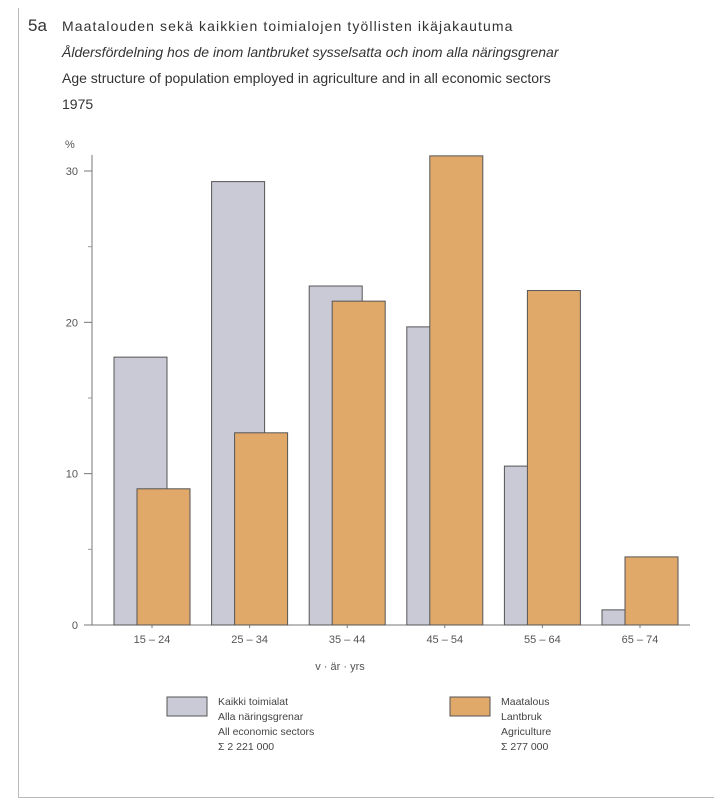  Describe the element at coordinates (261, 717) in the screenshot. I see `legend-label-sv: Alla näringsgrenar` at that location.